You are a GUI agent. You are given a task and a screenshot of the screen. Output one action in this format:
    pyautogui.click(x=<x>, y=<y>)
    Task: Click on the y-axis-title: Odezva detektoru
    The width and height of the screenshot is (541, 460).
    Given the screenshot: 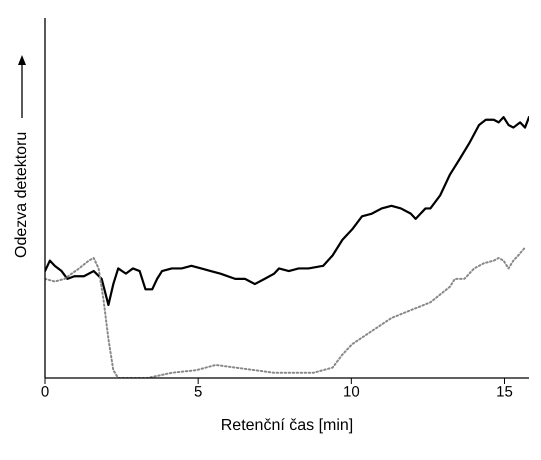 What is the action you would take?
    pyautogui.click(x=21, y=195)
    